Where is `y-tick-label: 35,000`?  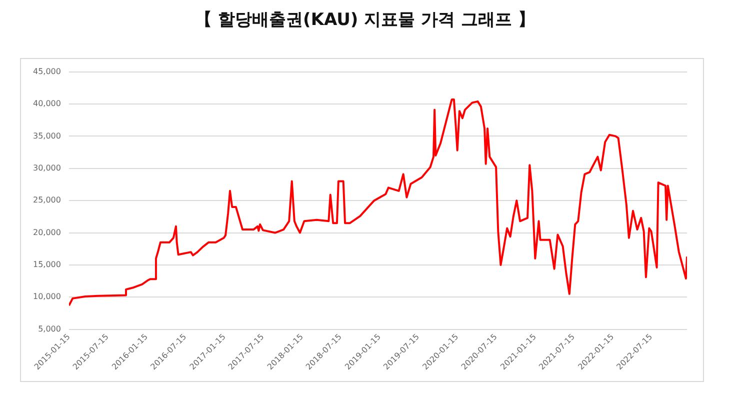 y-tick-label: 35,000 is located at coordinates (46, 135).